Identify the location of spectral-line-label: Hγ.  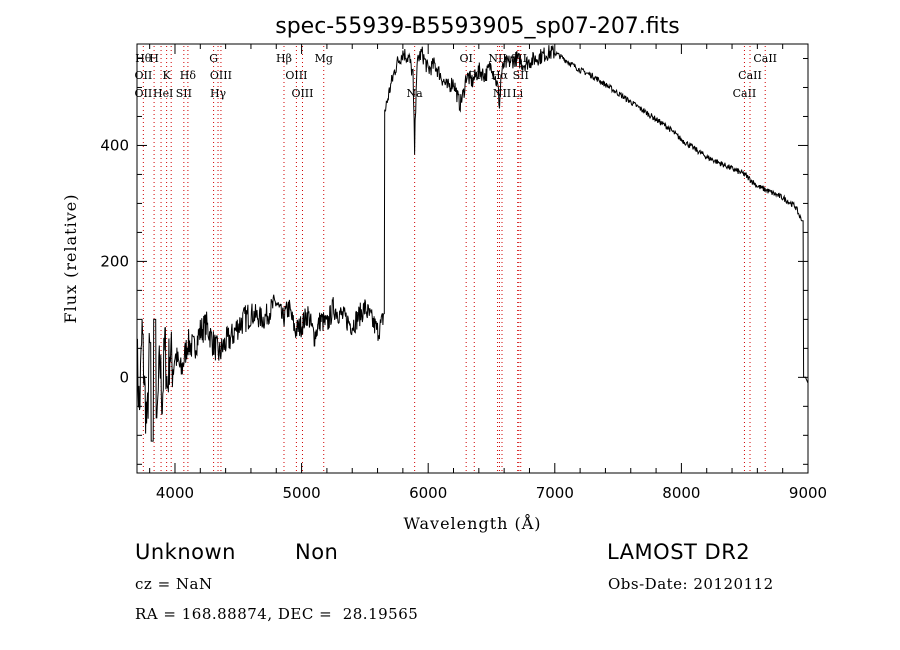
(218, 93).